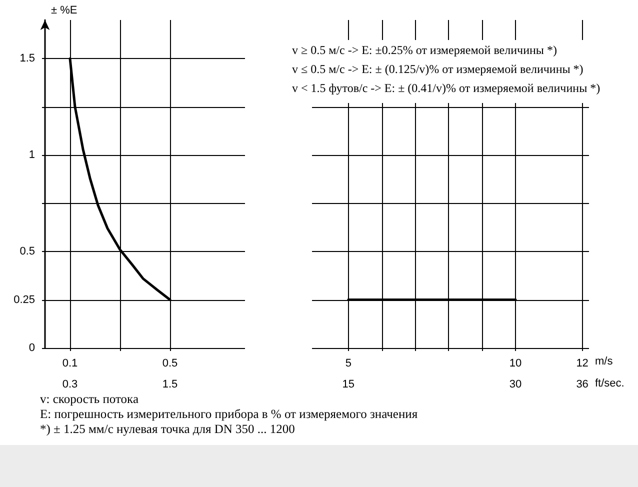 This screenshot has height=487, width=638. I want to click on y-tick-label: 0.5, so click(27, 252).